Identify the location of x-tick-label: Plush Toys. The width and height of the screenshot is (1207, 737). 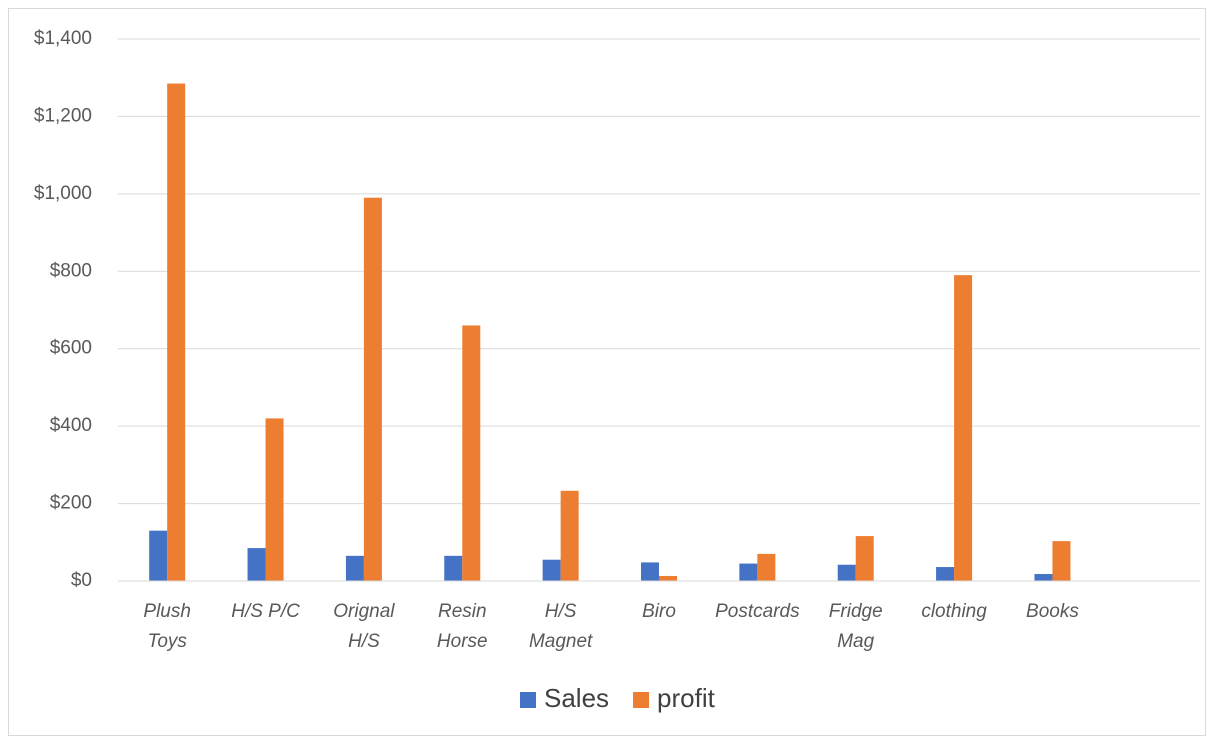
(167, 626).